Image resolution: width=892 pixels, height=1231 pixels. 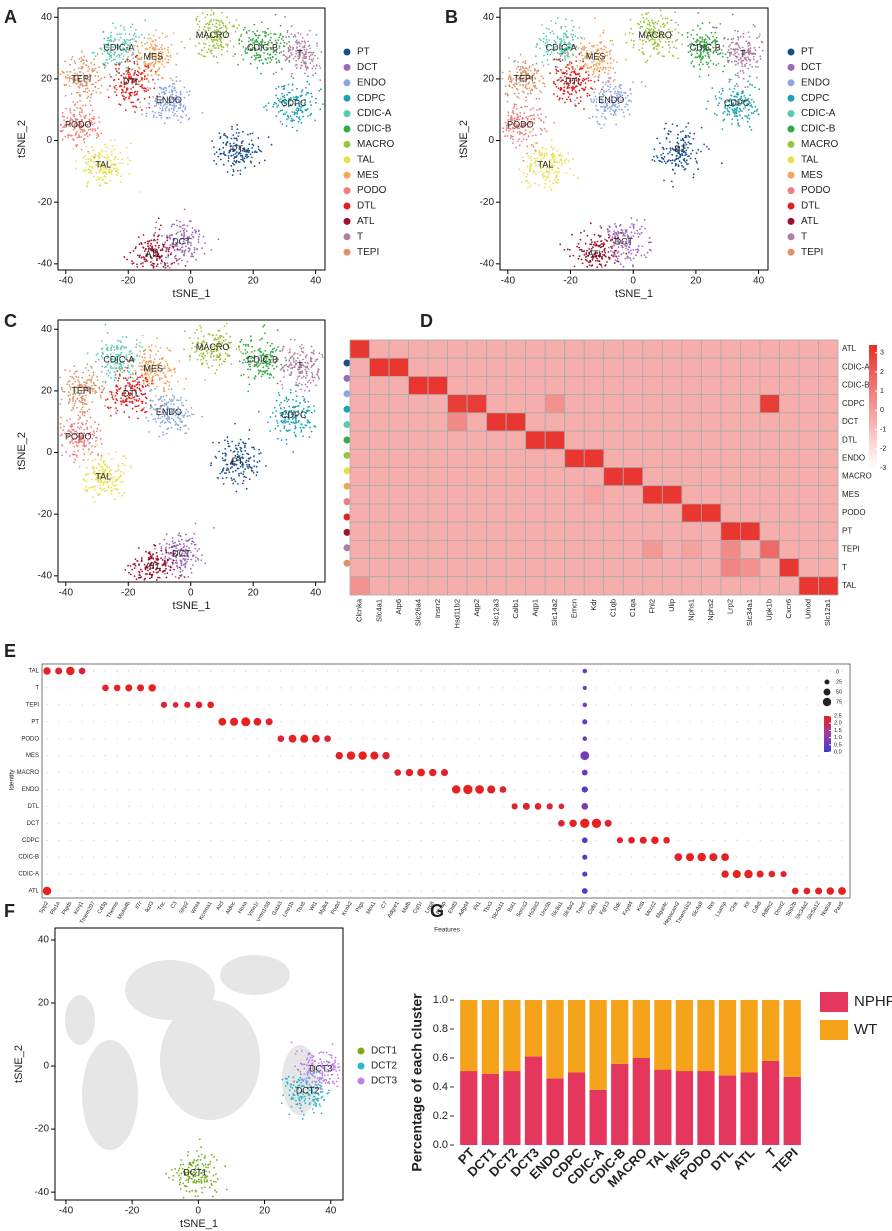 What do you see at coordinates (838, 745) in the screenshot?
I see `colorbar-label: 0.5` at bounding box center [838, 745].